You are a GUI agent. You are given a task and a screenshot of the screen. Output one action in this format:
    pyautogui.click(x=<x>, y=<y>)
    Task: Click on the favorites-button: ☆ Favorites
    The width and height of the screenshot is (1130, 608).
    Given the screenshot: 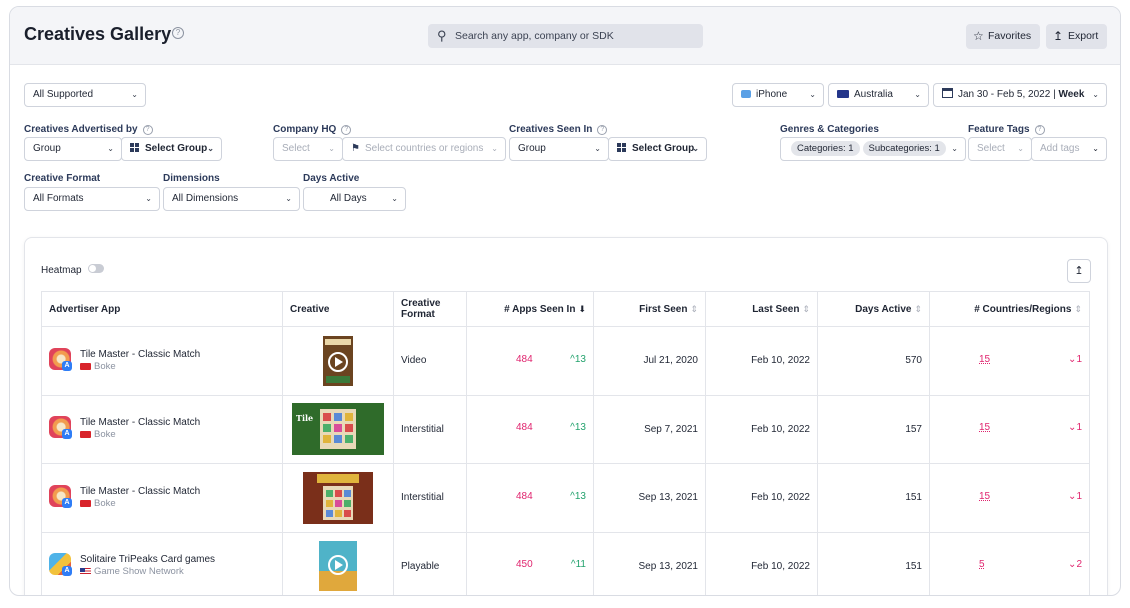 What is the action you would take?
    pyautogui.click(x=1003, y=36)
    